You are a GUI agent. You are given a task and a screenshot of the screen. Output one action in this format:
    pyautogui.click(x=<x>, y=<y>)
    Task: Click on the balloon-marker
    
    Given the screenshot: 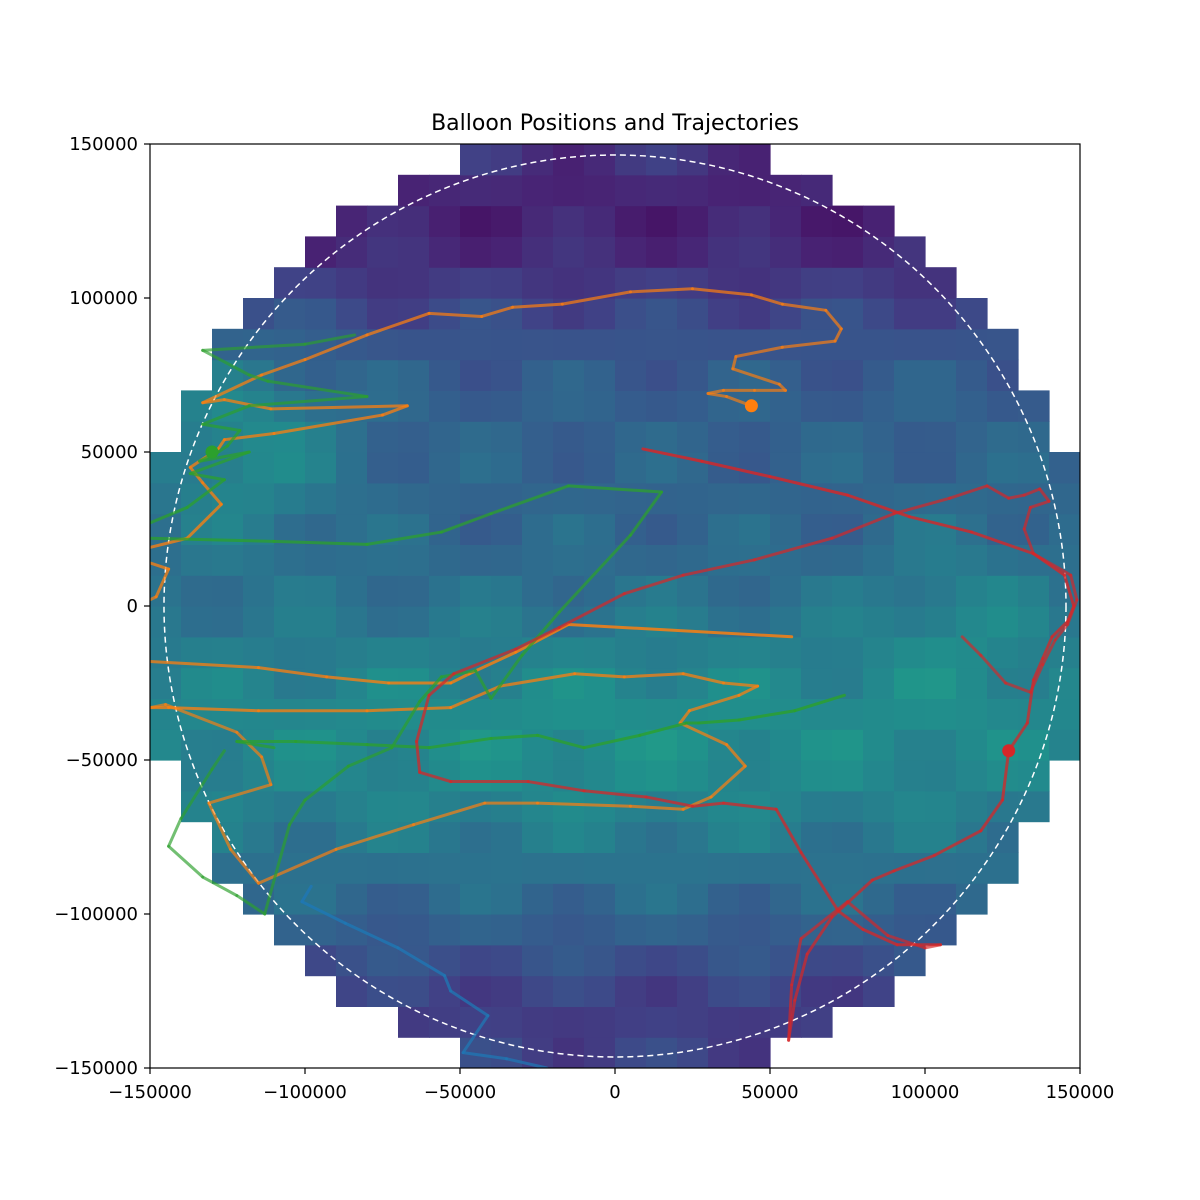 What is the action you would take?
    pyautogui.click(x=751, y=406)
    